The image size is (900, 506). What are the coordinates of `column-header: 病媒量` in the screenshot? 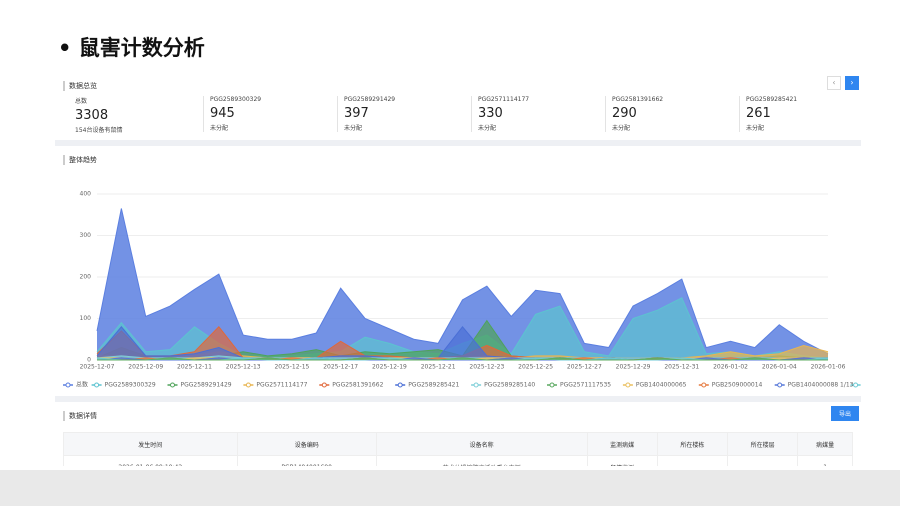 It's located at (825, 444).